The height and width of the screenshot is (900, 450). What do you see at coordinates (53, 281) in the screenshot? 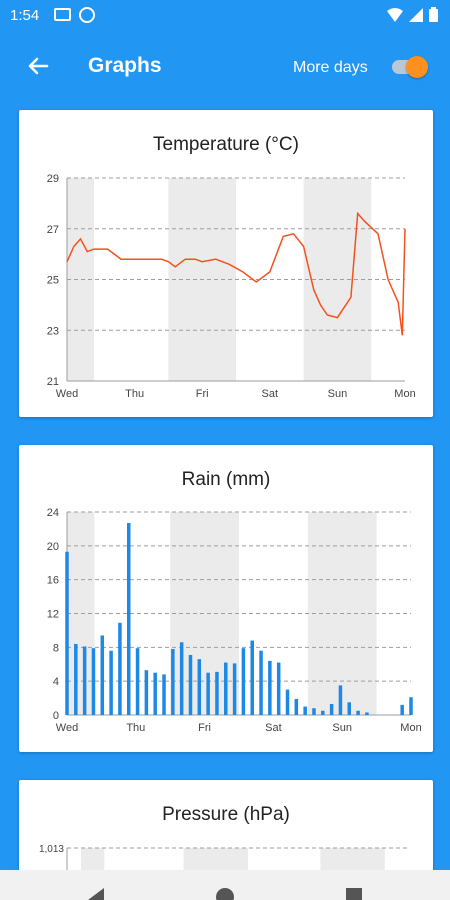
I see `temp-ytick-label: 25` at bounding box center [53, 281].